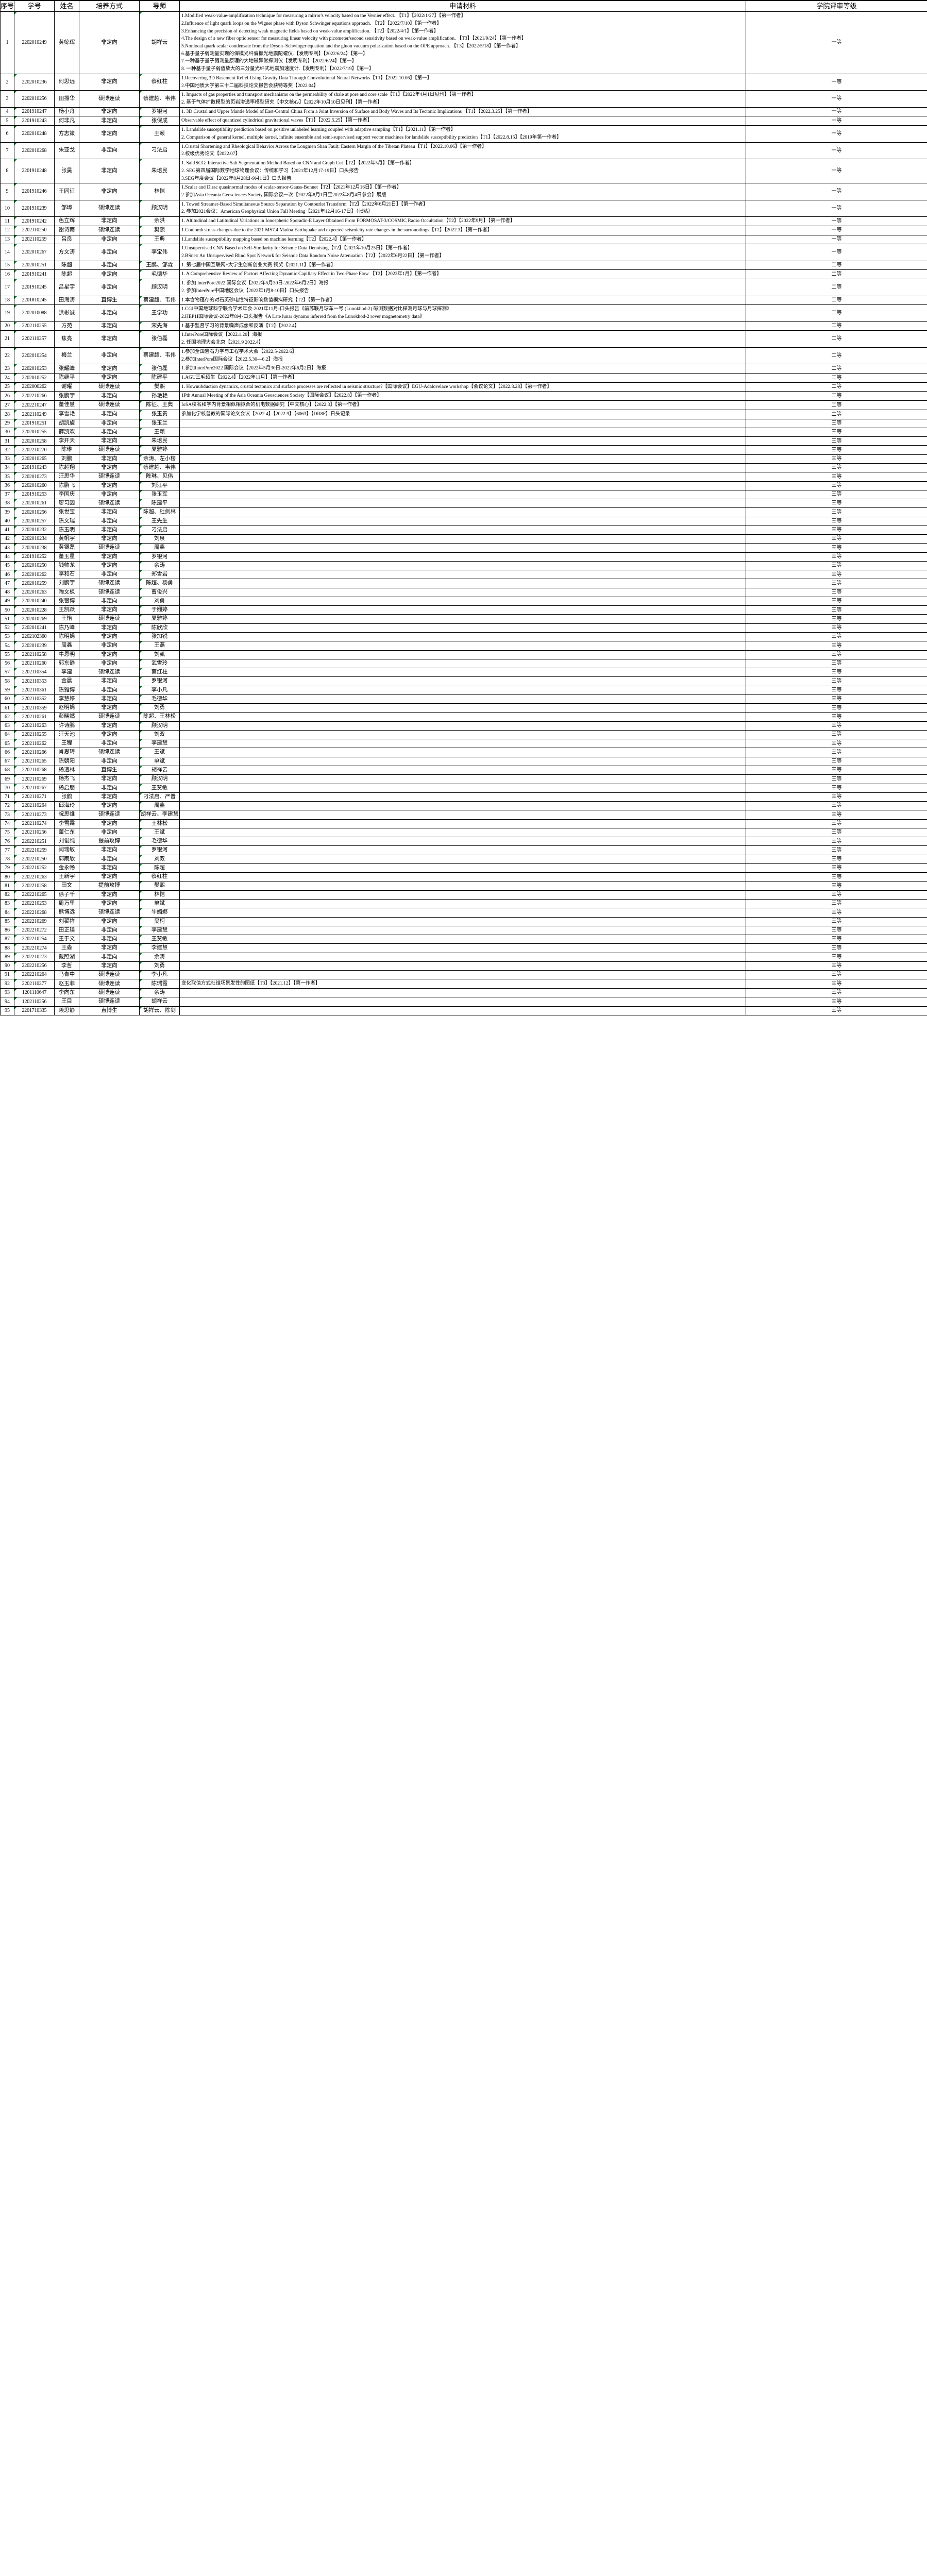 This screenshot has height=2576, width=927. I want to click on cell-advisor: 朱培民, so click(159, 441).